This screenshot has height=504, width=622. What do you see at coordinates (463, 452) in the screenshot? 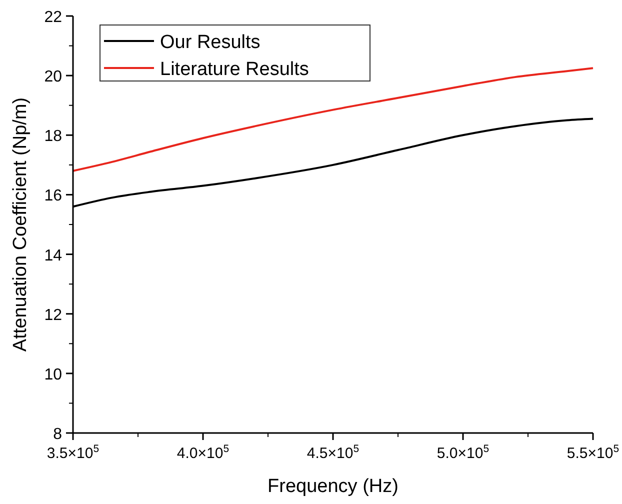
I see `x-tick-label: 5.0×10$^{5}$` at bounding box center [463, 452].